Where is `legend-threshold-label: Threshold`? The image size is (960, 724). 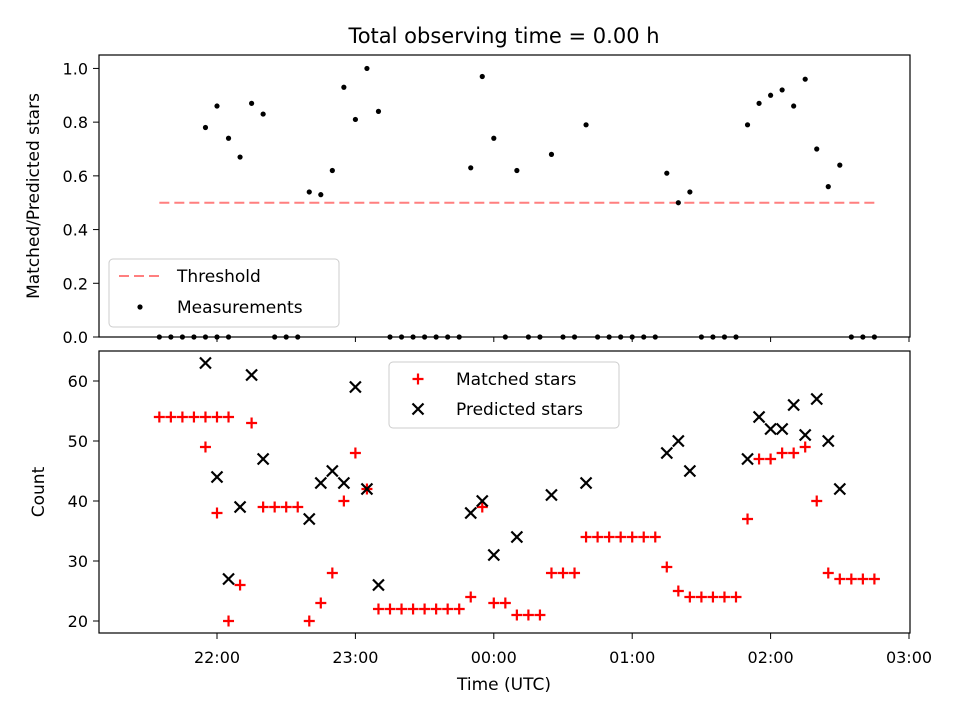
legend-threshold-label: Threshold is located at coordinates (218, 277).